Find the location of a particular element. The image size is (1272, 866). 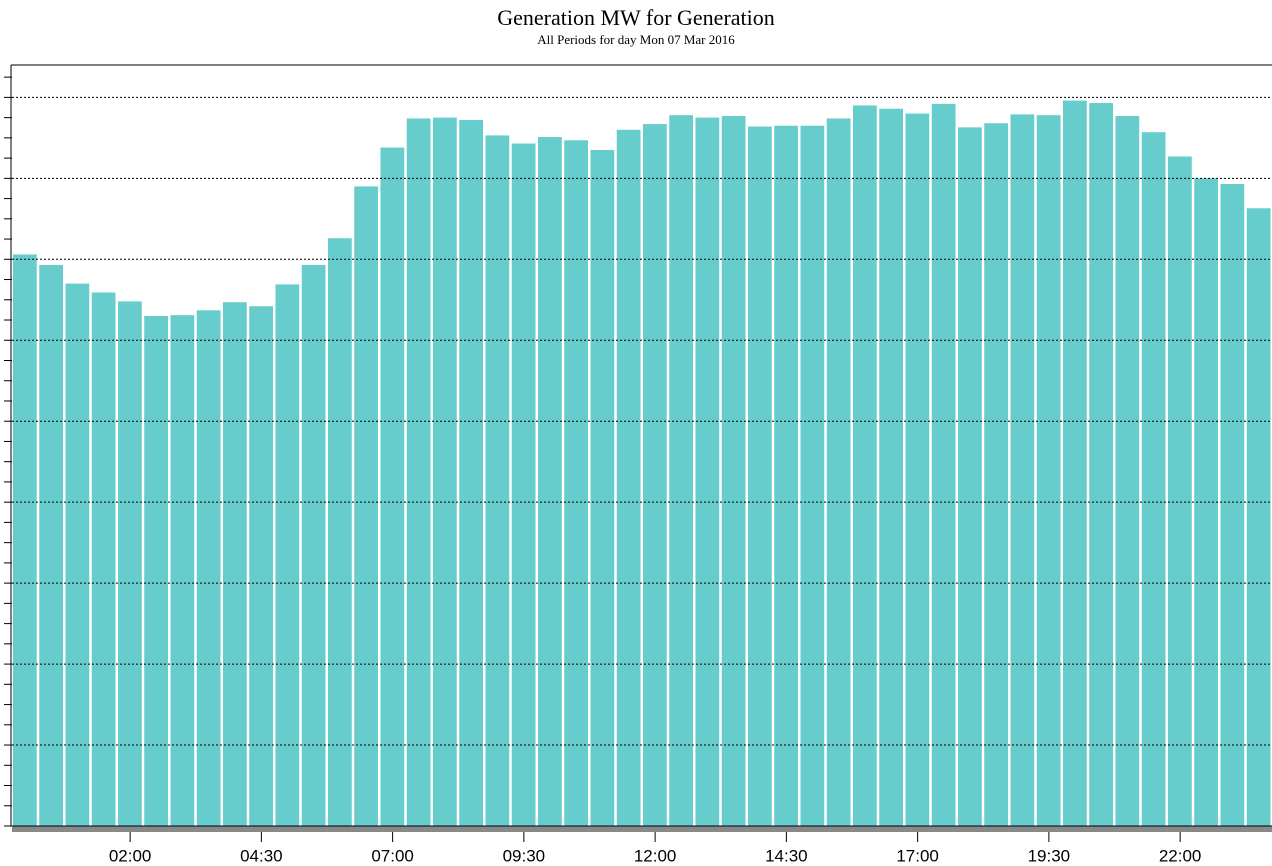

x-tick-label: 07:00 is located at coordinates (392, 855).